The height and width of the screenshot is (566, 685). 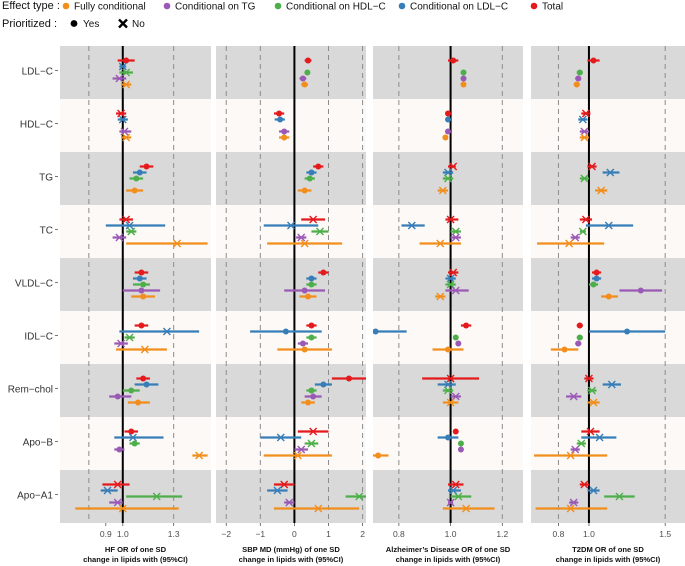 I want to click on legend-item-conditional-on-ldl-c: Conditional on LDL−C, so click(x=453, y=7).